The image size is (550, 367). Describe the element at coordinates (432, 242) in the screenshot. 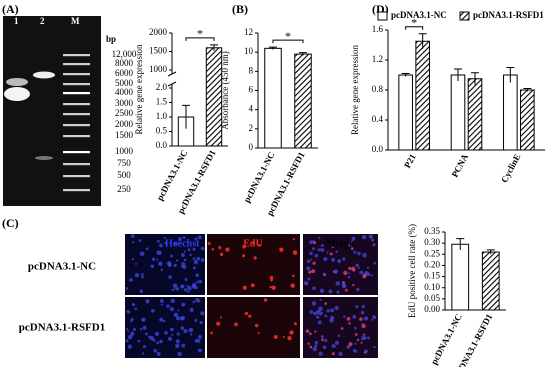

I see `y-tick-label: 0.30` at that location.